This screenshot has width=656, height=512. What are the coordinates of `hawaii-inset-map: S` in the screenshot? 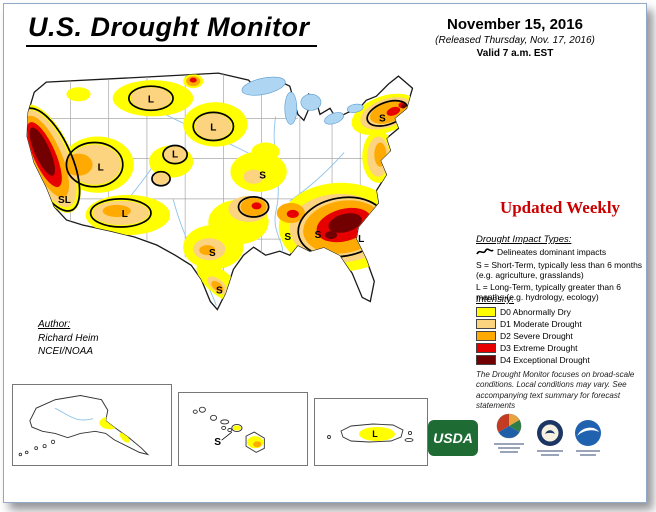 It's located at (243, 429).